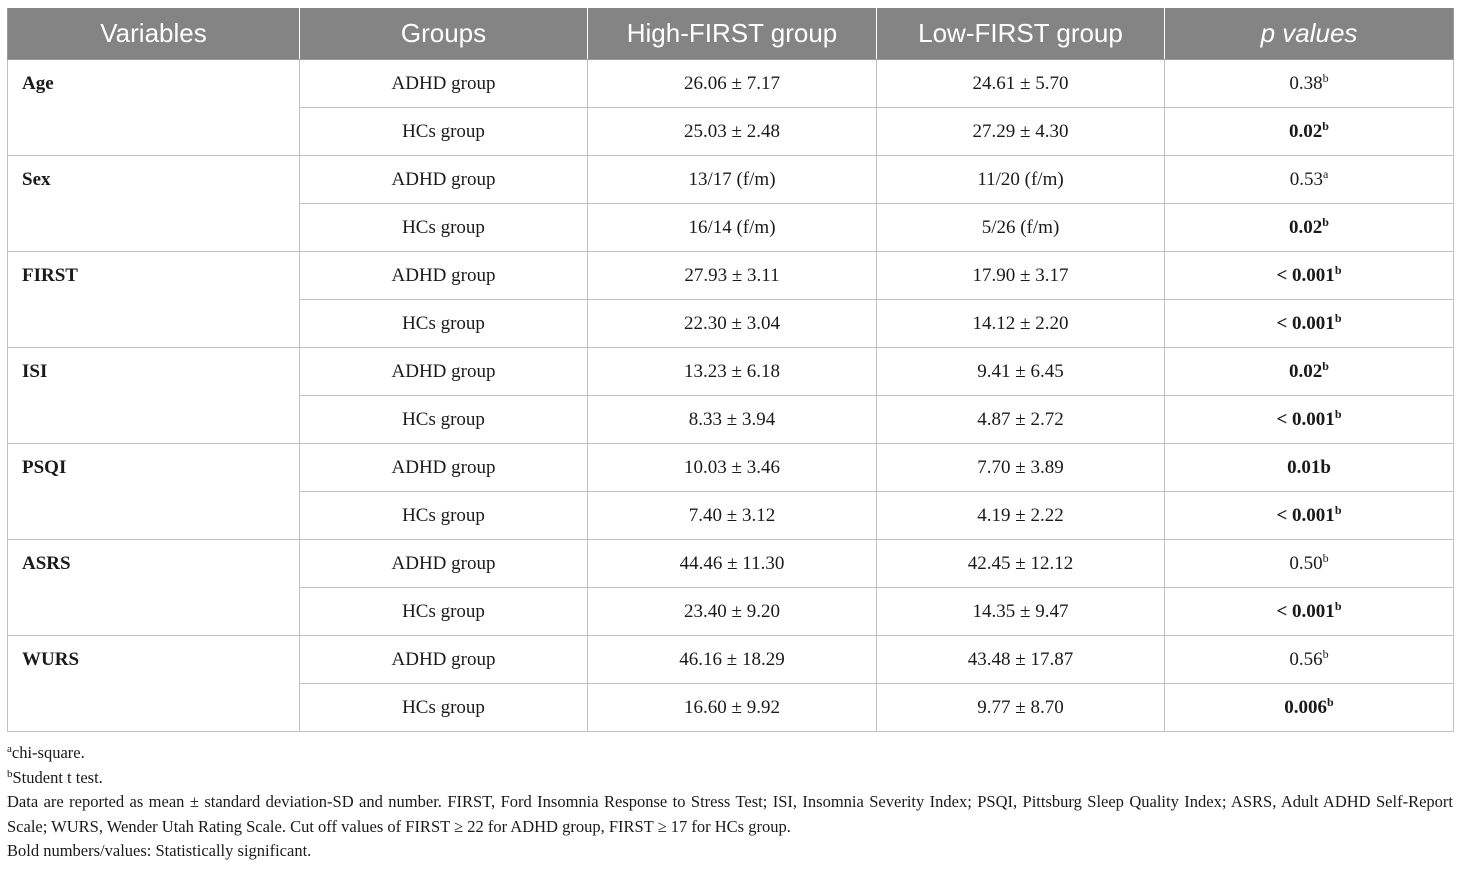  I want to click on low-first-cell: 7.70 ± 3.89, so click(1020, 467).